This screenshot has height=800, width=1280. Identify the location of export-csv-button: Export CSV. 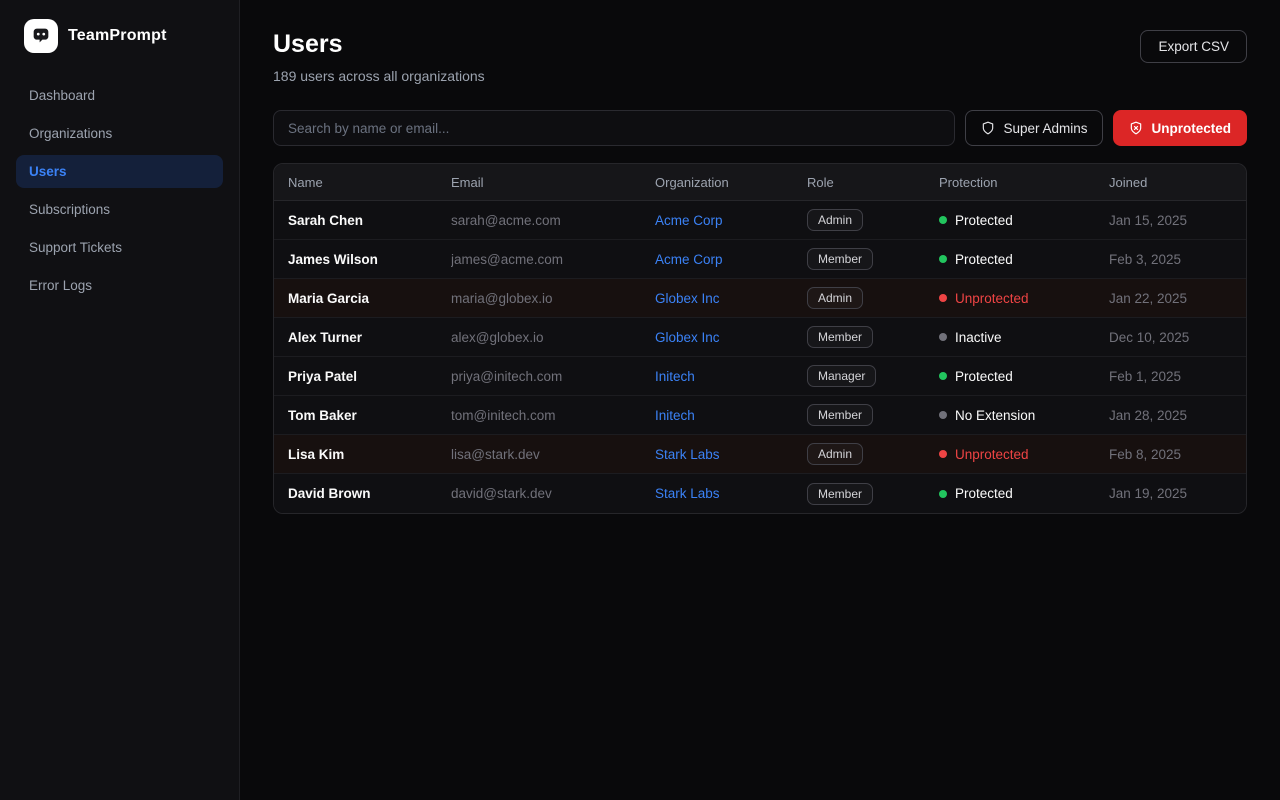
(1193, 46).